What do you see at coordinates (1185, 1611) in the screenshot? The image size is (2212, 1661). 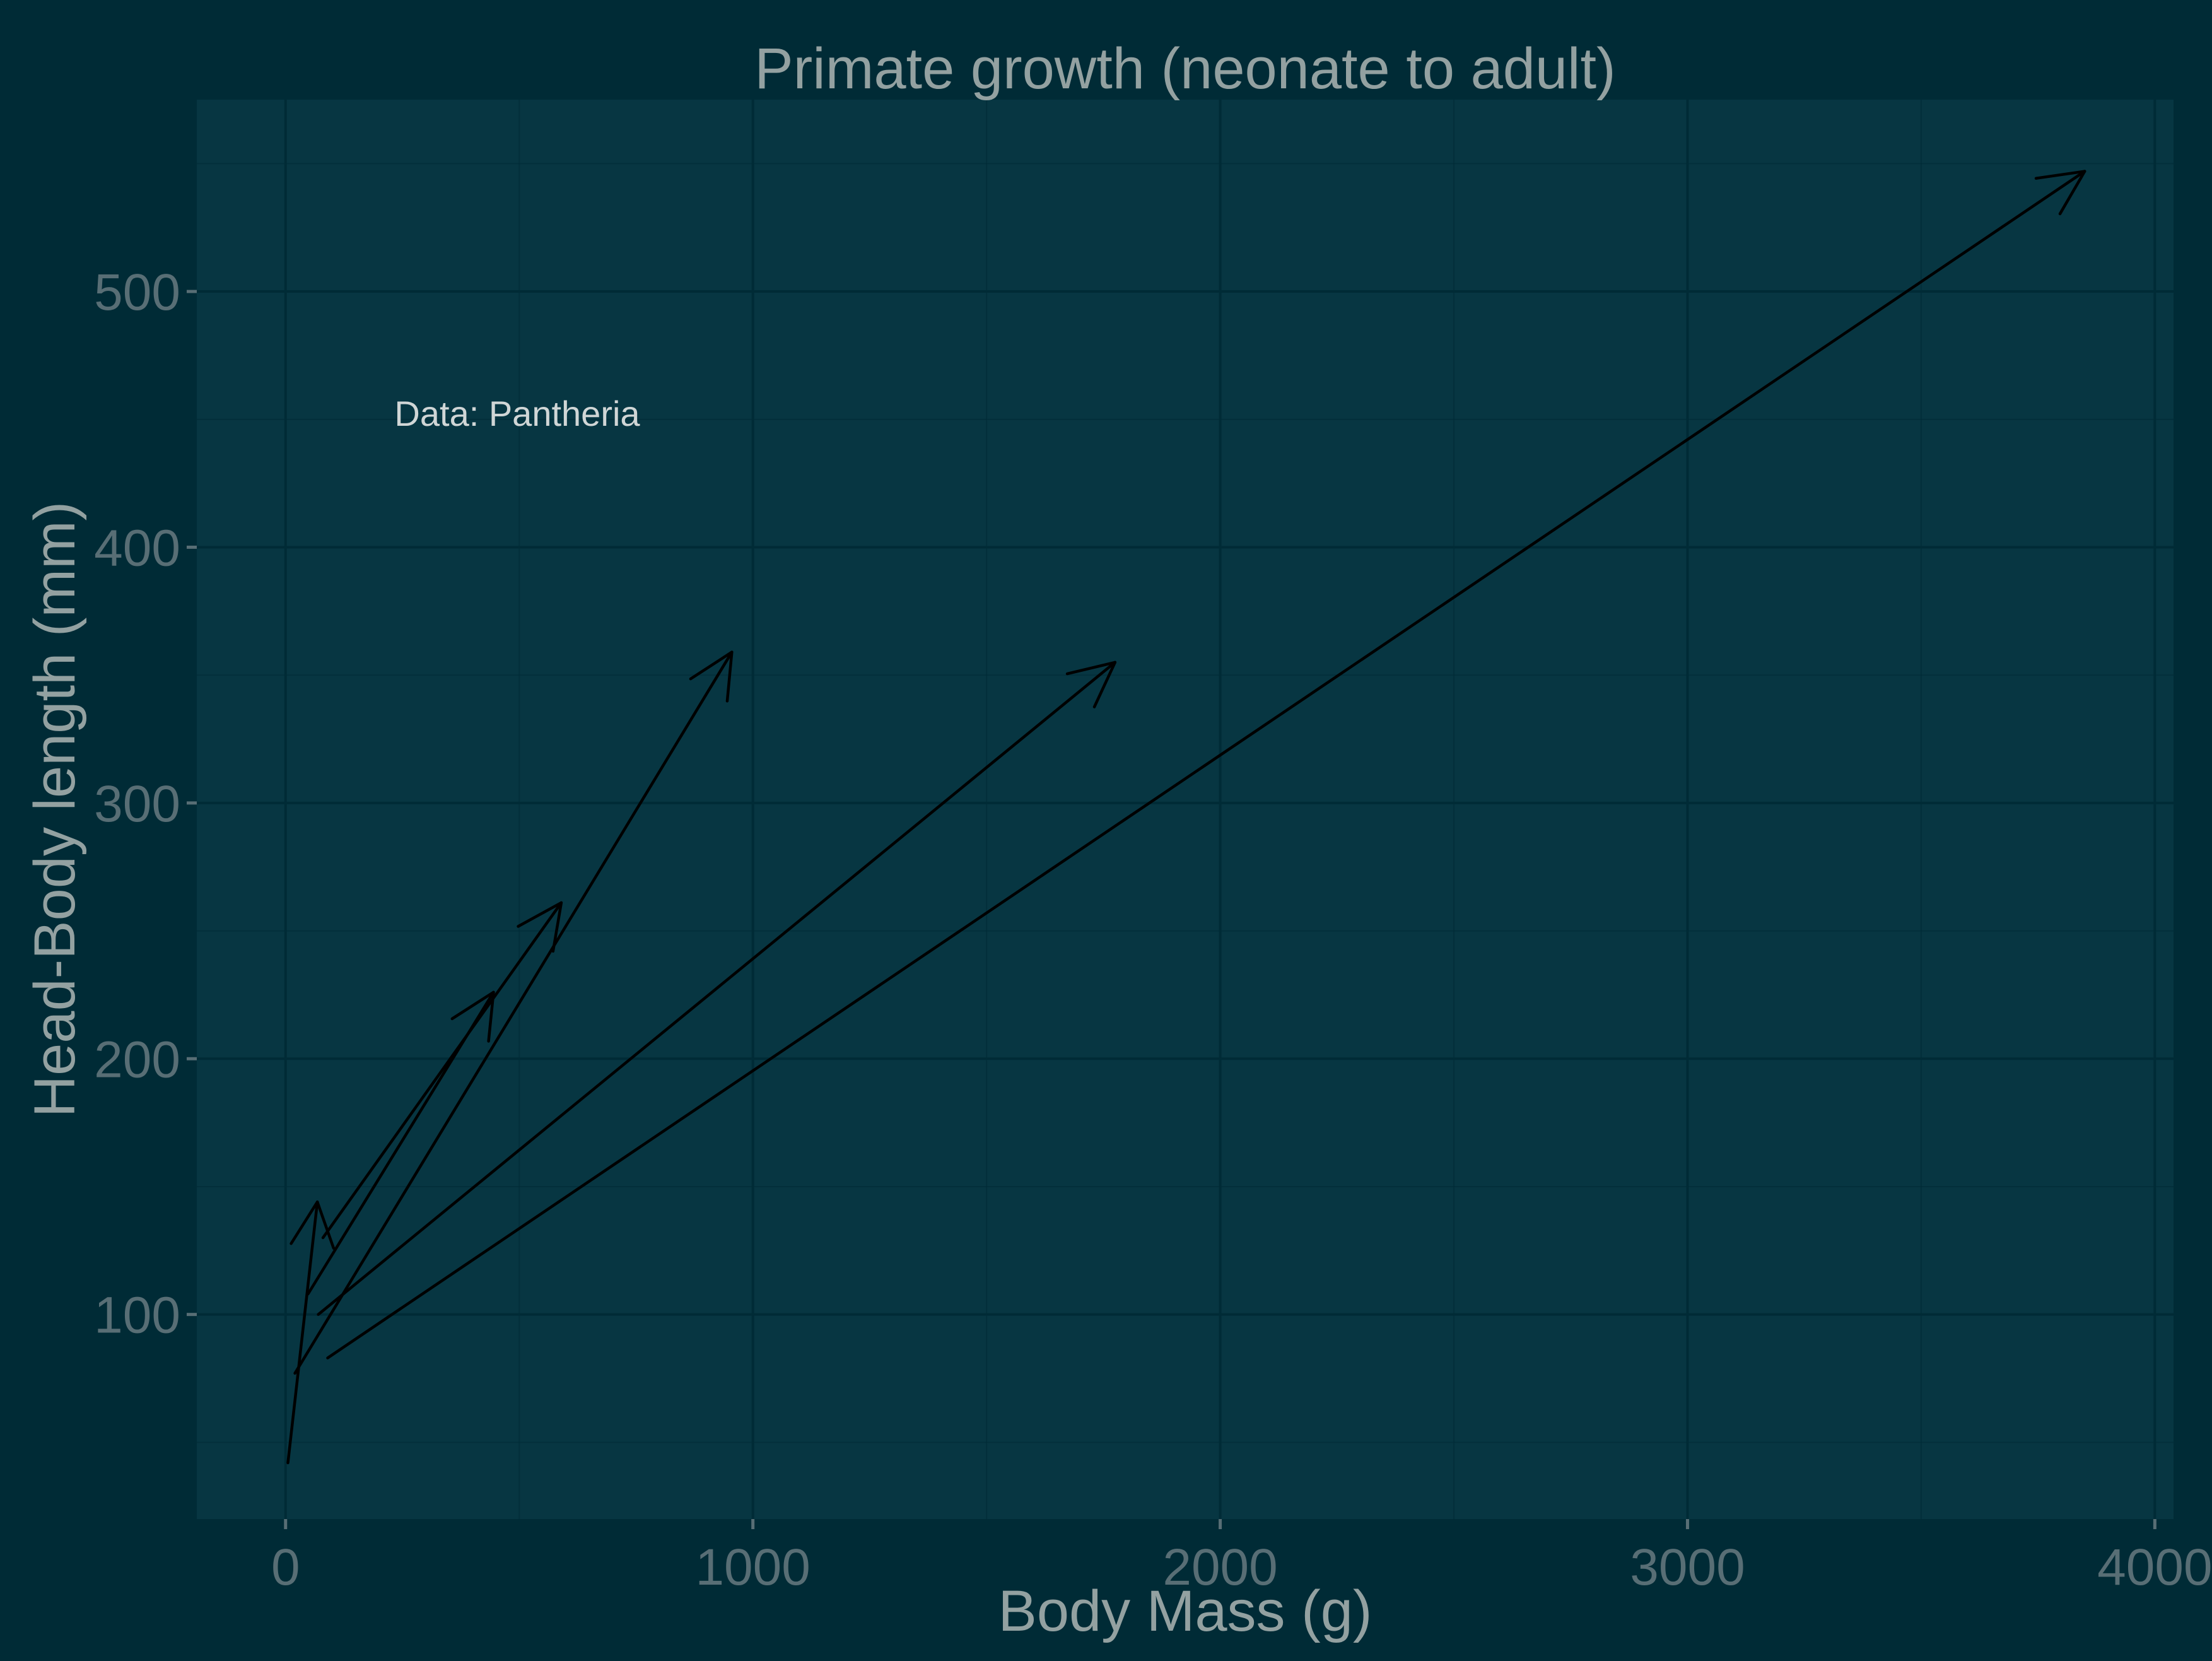 I see `x-axis-label: Body Mass (g)` at bounding box center [1185, 1611].